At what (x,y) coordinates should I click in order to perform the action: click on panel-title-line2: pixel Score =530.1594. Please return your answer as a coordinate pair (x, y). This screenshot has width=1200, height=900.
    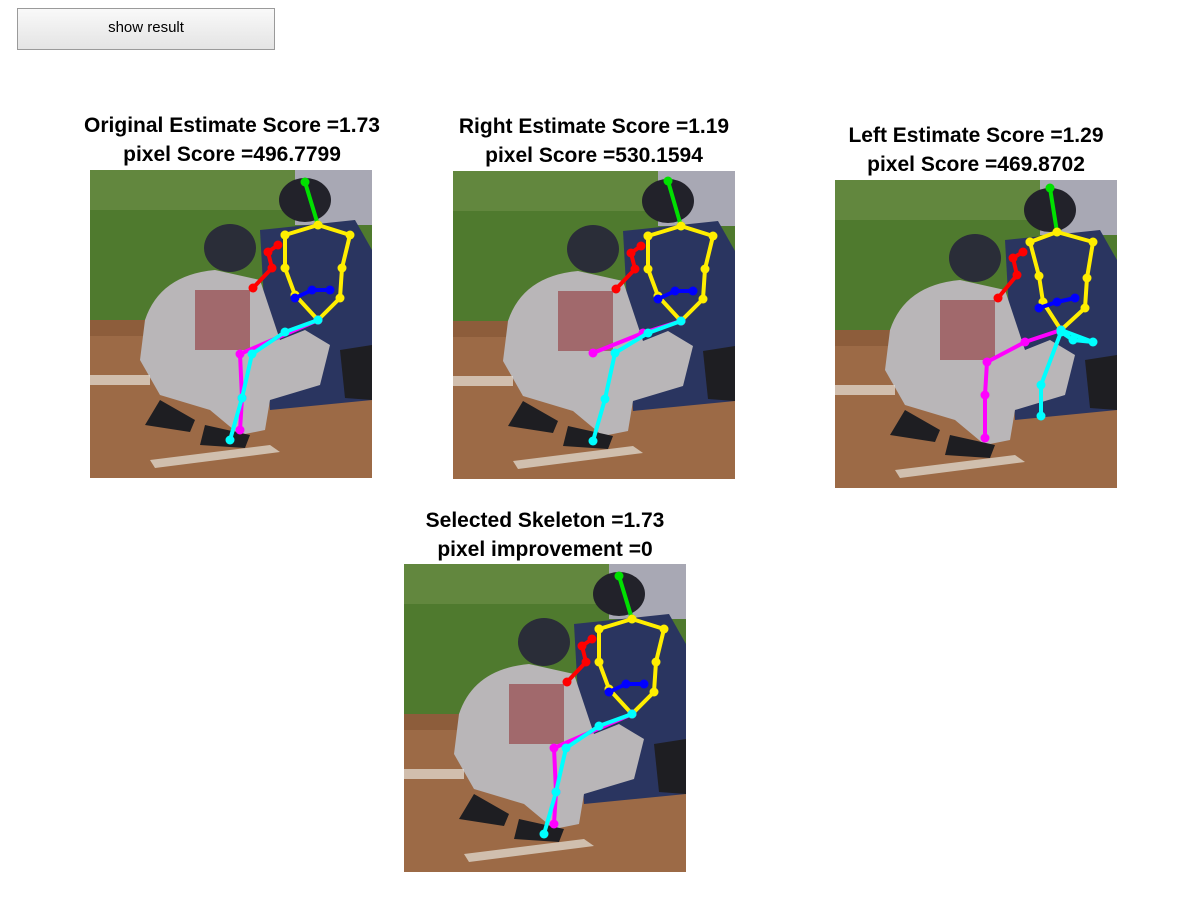
    Looking at the image, I should click on (594, 155).